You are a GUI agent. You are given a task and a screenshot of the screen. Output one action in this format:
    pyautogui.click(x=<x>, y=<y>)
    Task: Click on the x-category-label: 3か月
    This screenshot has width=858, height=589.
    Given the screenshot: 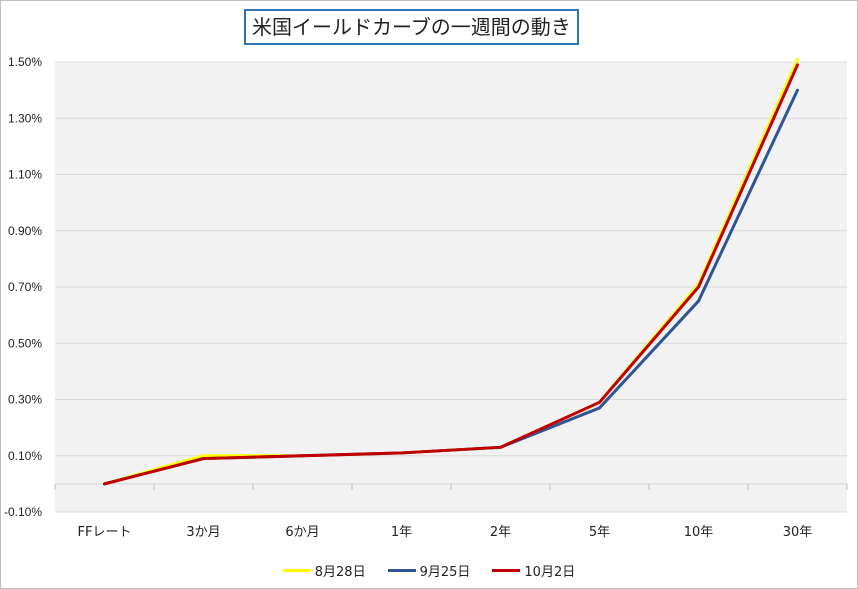 What is the action you would take?
    pyautogui.click(x=203, y=532)
    